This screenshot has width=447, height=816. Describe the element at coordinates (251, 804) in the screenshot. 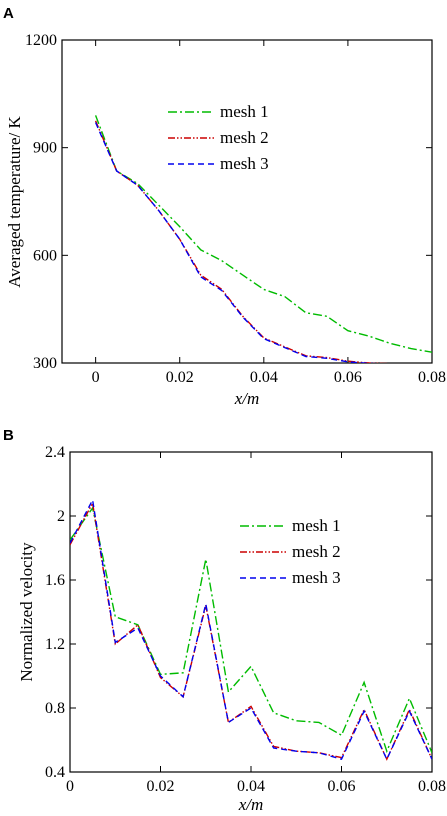

I see `x-axis-label-b: x/m` at that location.